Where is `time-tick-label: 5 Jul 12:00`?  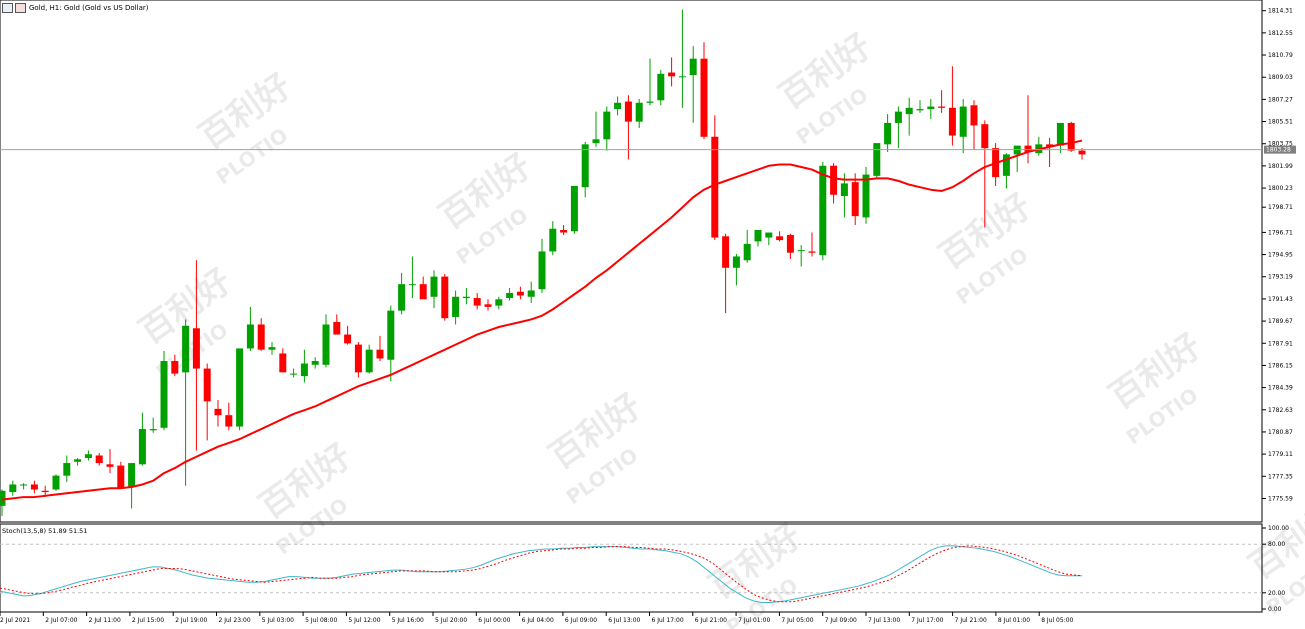
time-tick-label: 5 Jul 12:00 is located at coordinates (364, 620).